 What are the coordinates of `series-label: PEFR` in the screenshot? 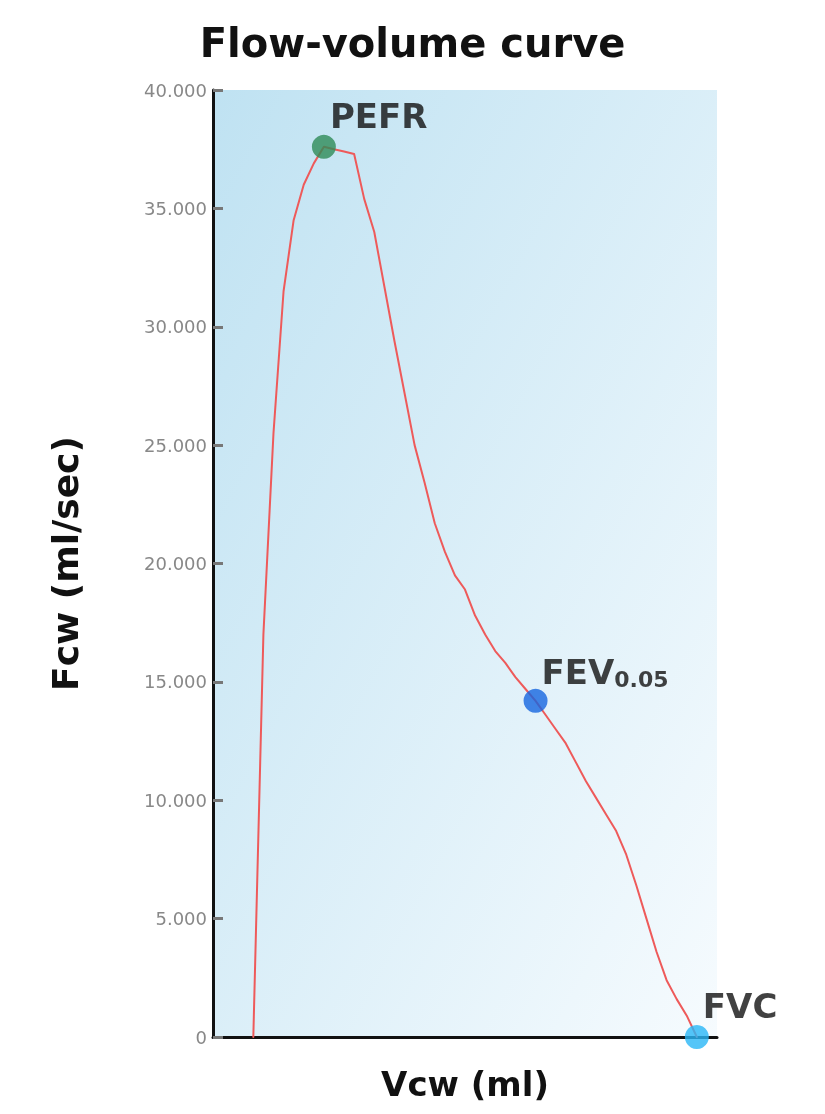 It's located at (378, 115).